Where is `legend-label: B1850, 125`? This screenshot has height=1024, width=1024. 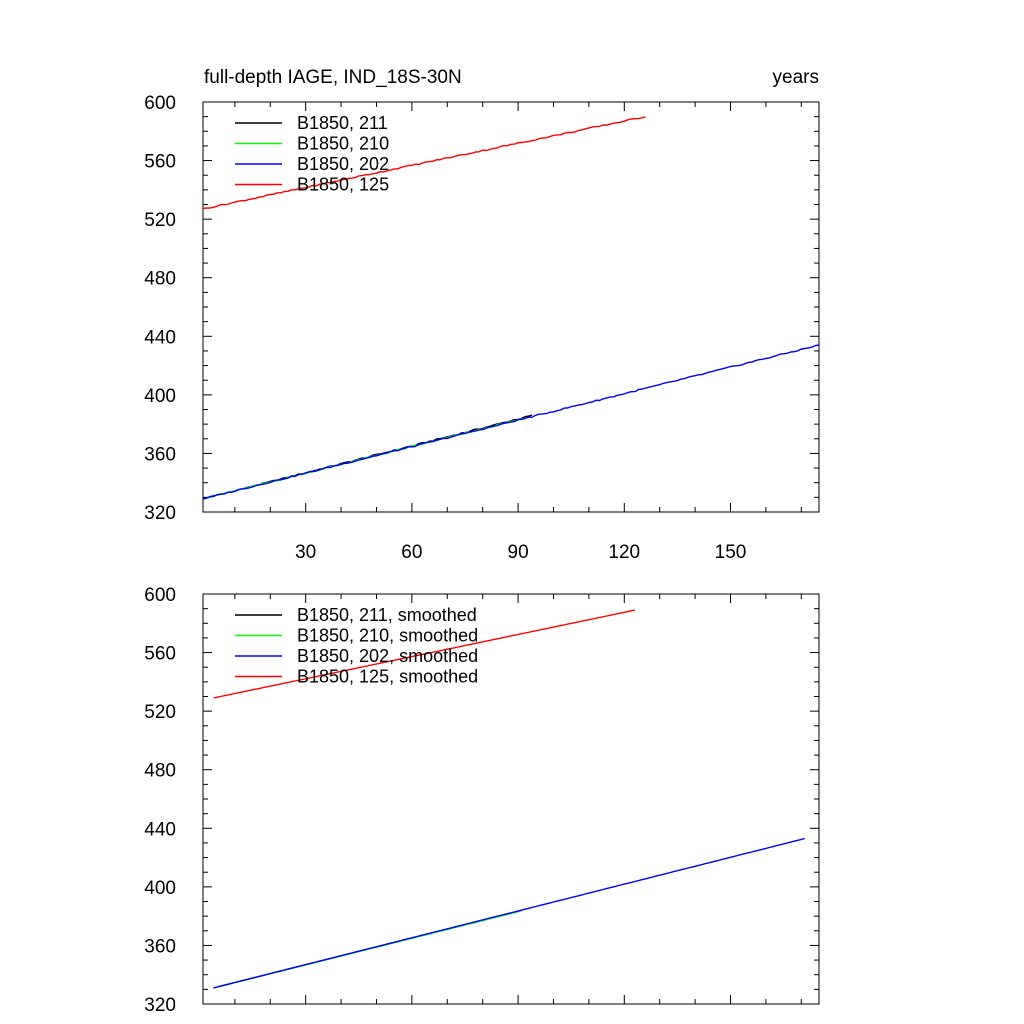 legend-label: B1850, 125 is located at coordinates (343, 185).